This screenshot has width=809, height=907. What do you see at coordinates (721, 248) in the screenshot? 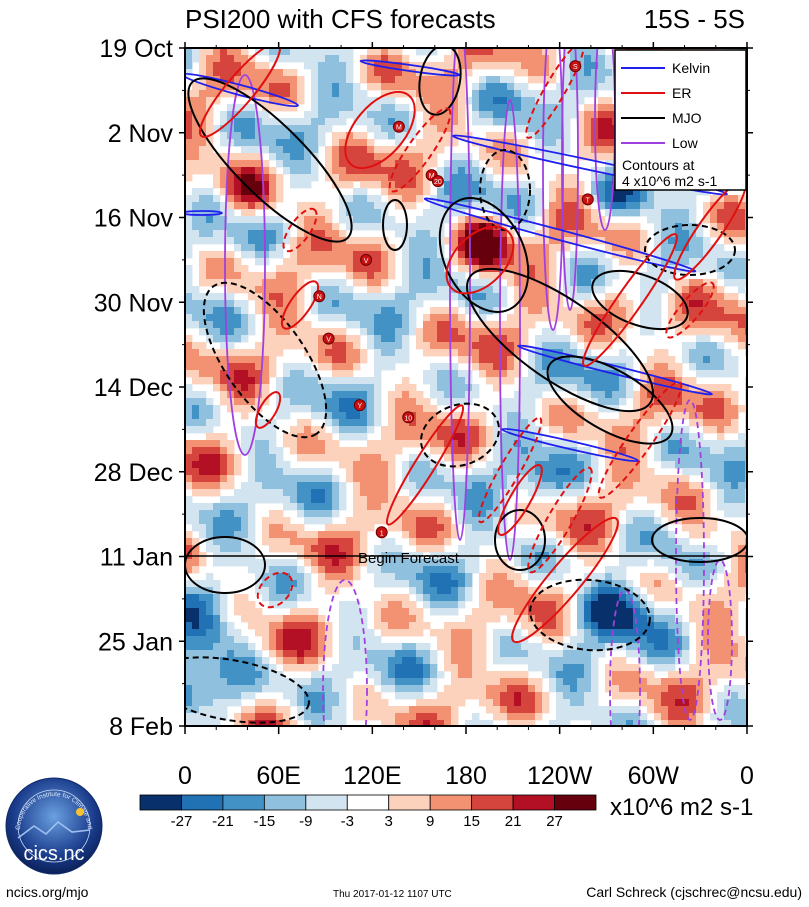
I see `heat-cell-1938` at bounding box center [721, 248].